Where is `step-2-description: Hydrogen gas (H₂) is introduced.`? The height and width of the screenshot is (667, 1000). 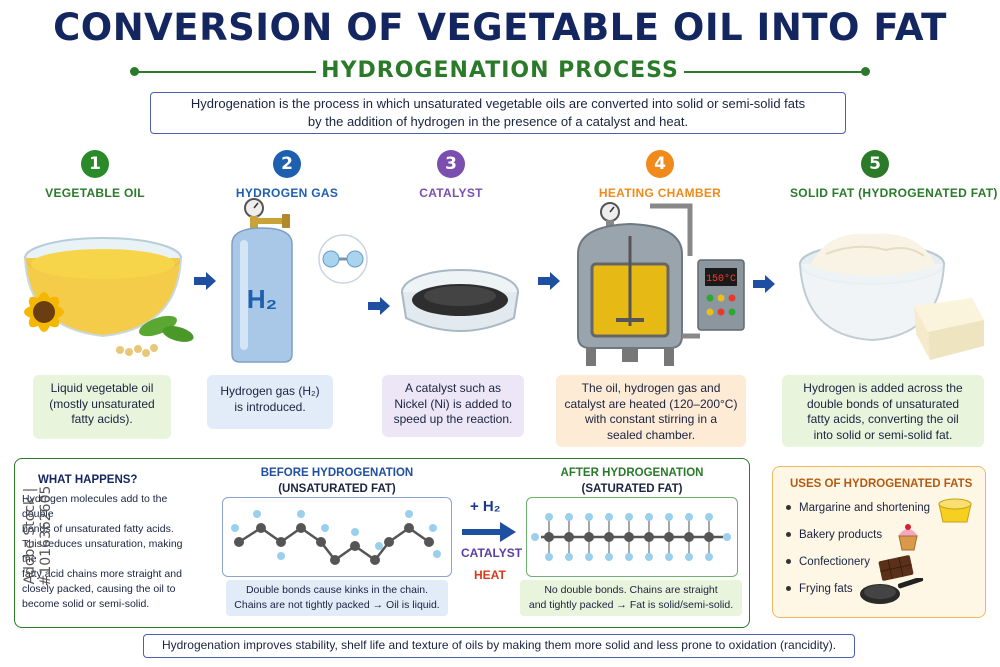
step-2-description: Hydrogen gas (H₂) is introduced. is located at coordinates (270, 402).